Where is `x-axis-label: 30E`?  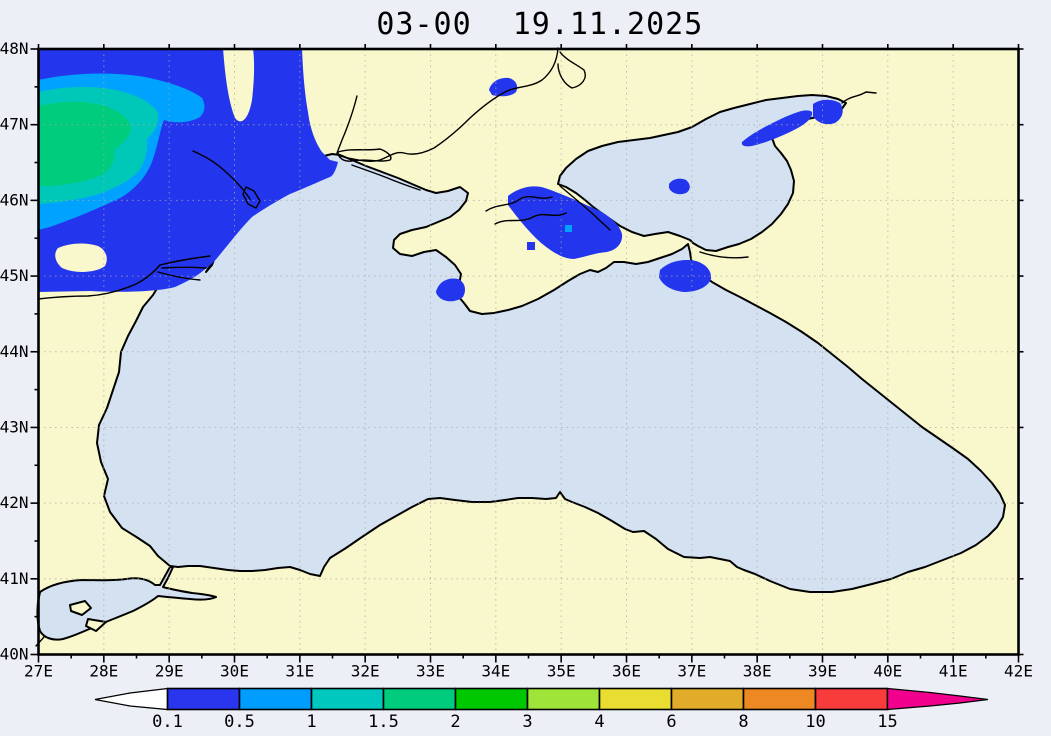
x-axis-label: 30E is located at coordinates (234, 671).